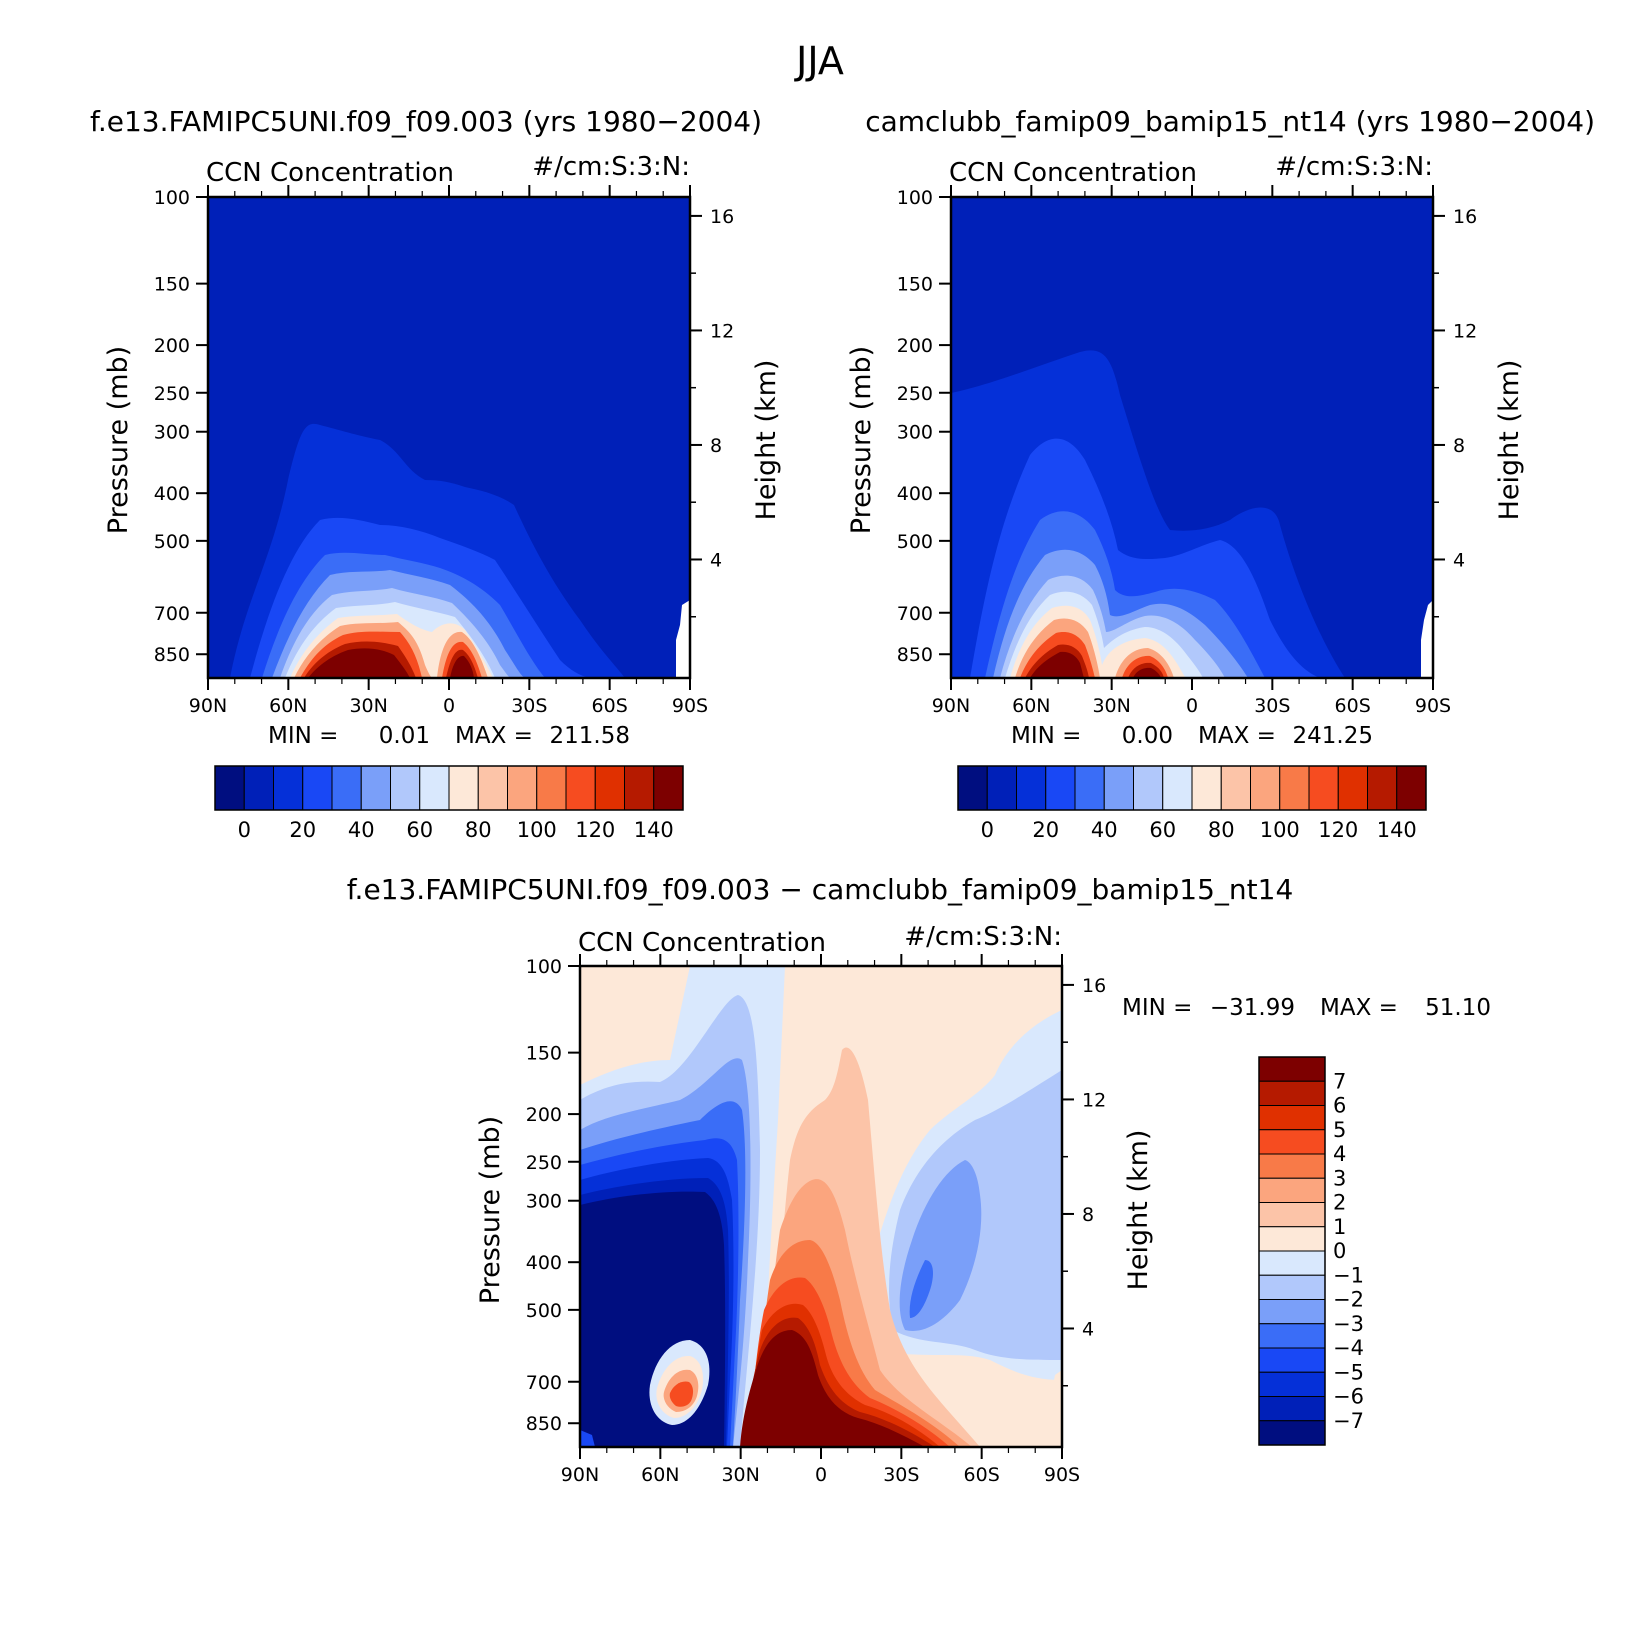 The image size is (1635, 1638). I want to click on y-tick-label: 300, so click(544, 1202).